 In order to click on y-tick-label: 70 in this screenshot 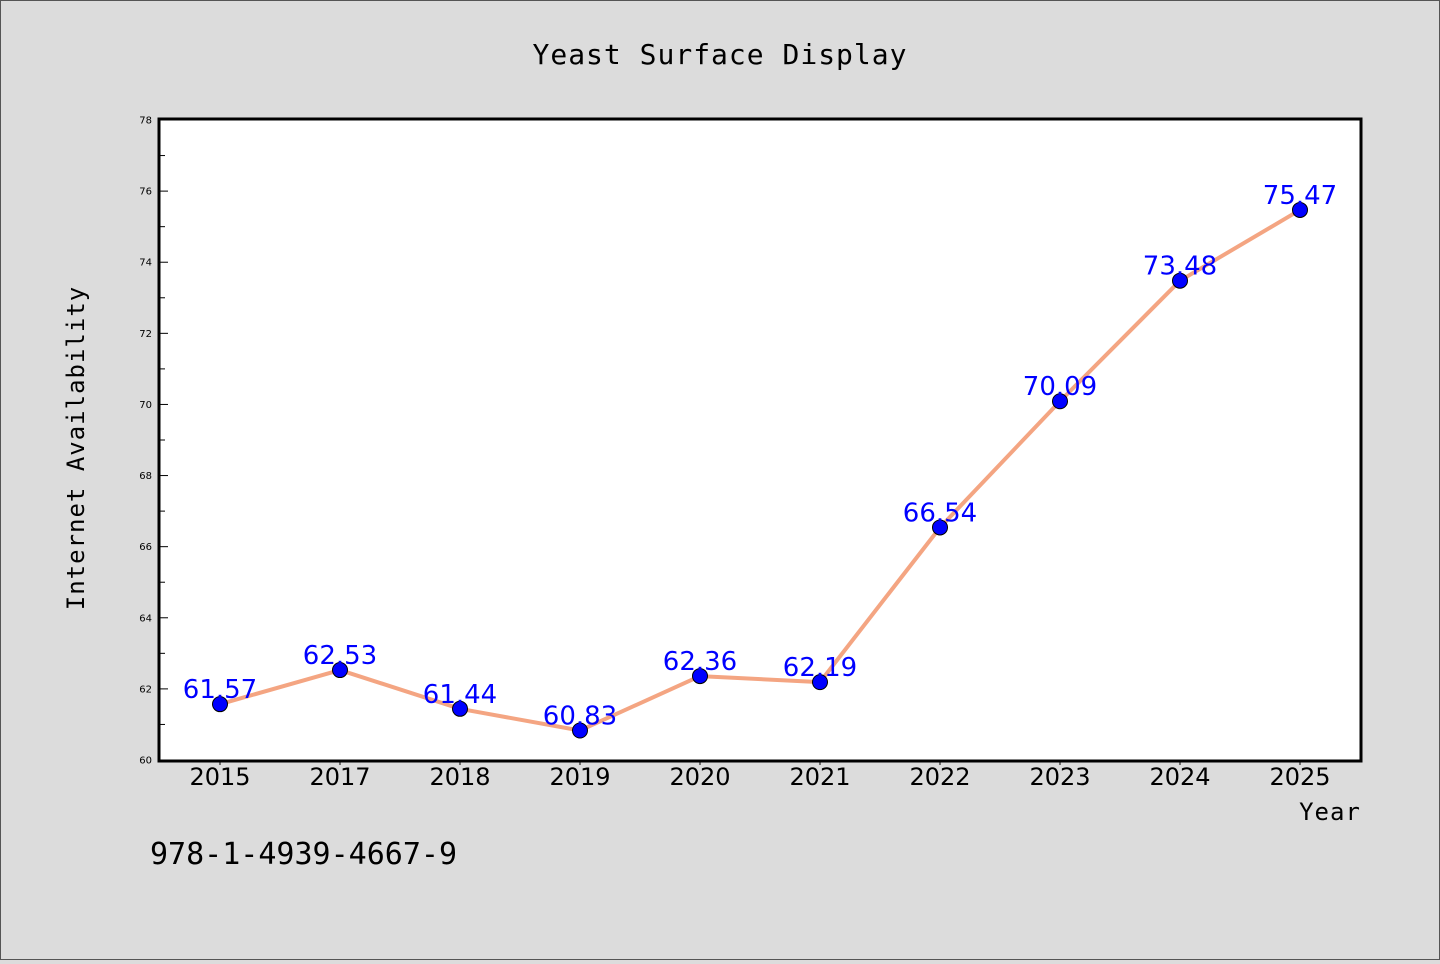, I will do `click(145, 405)`.